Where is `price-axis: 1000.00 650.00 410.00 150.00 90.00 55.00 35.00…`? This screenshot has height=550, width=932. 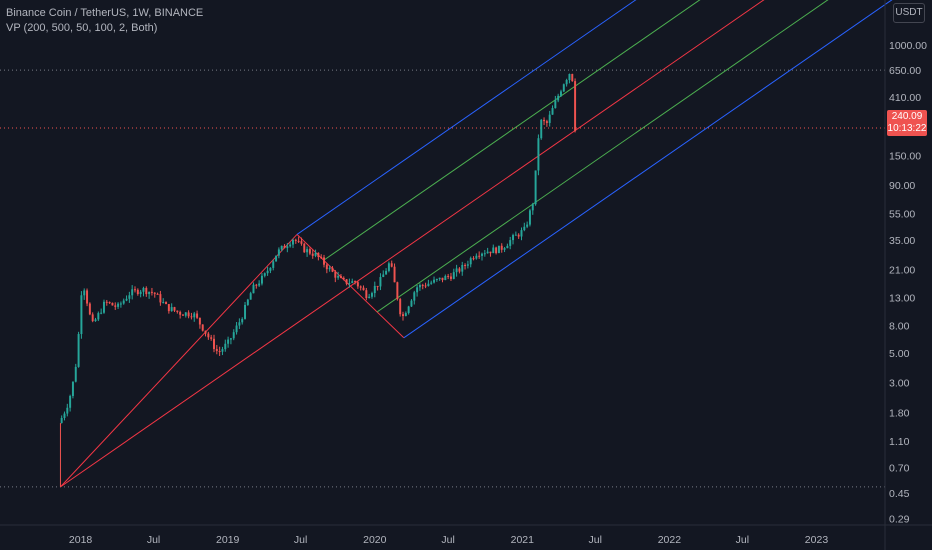 price-axis: 1000.00 650.00 410.00 150.00 90.00 55.00 35.00… is located at coordinates (905, 275).